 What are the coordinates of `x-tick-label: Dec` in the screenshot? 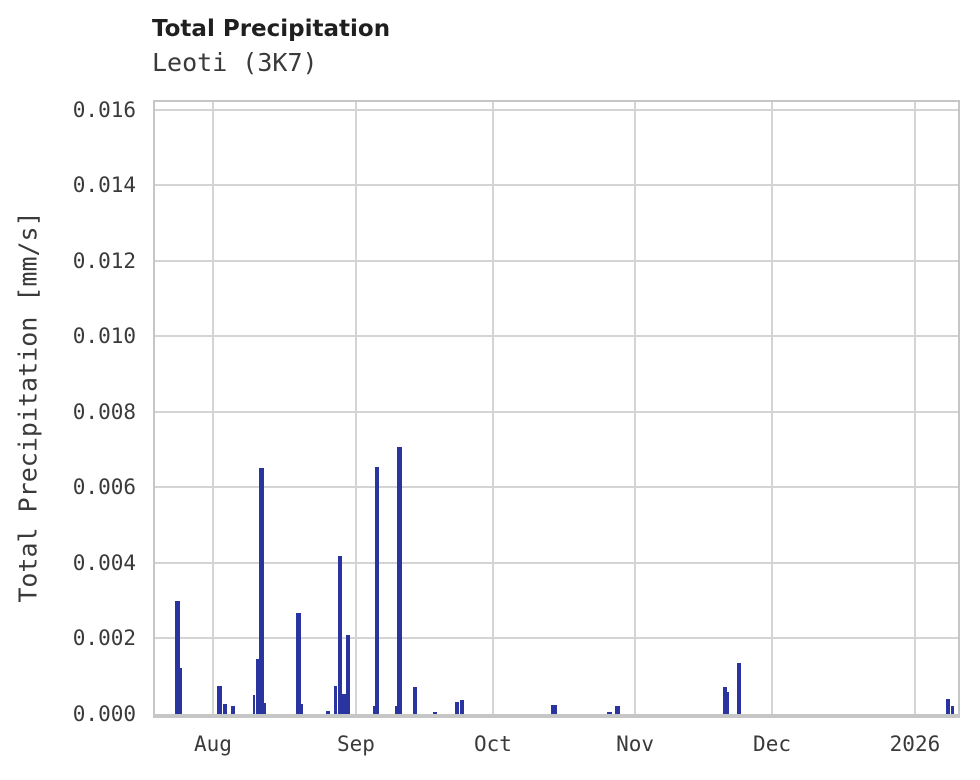 It's located at (772, 744).